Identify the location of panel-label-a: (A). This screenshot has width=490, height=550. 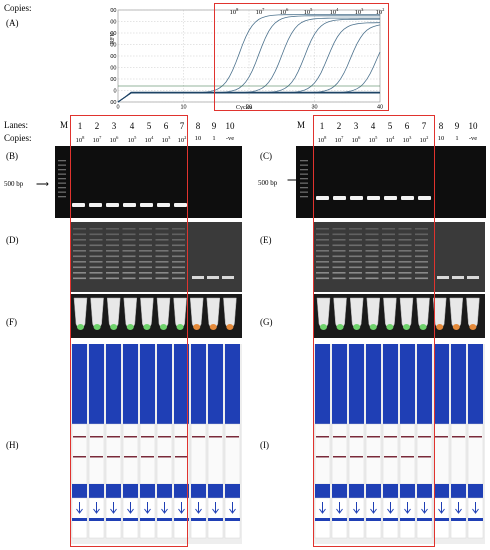
(12, 23).